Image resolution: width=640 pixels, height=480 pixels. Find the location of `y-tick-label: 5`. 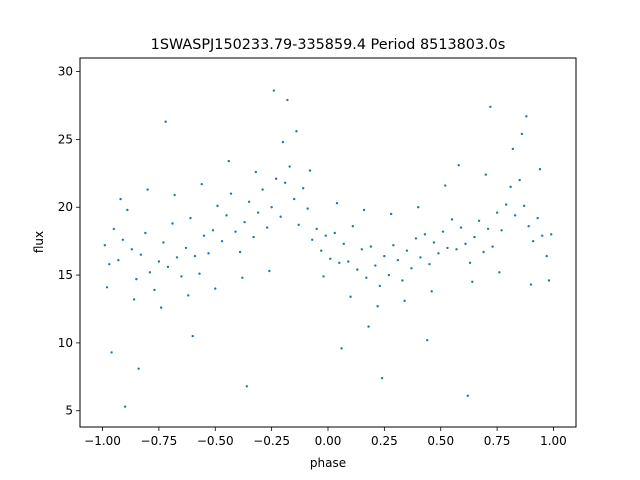

y-tick-label: 5 is located at coordinates (69, 411).